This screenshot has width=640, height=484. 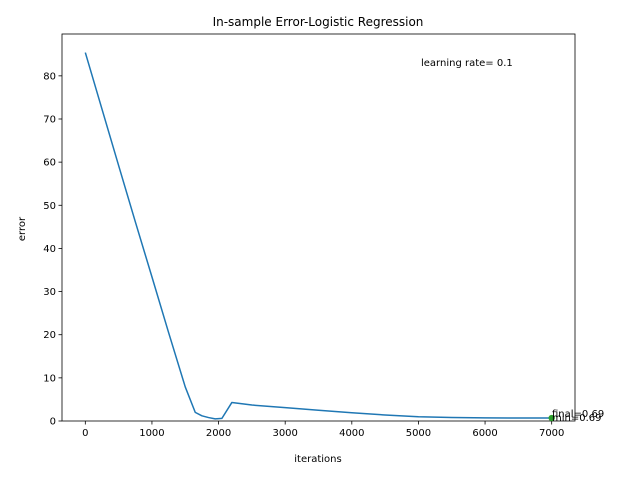 What do you see at coordinates (317, 459) in the screenshot?
I see `x-axis-label: iterations` at bounding box center [317, 459].